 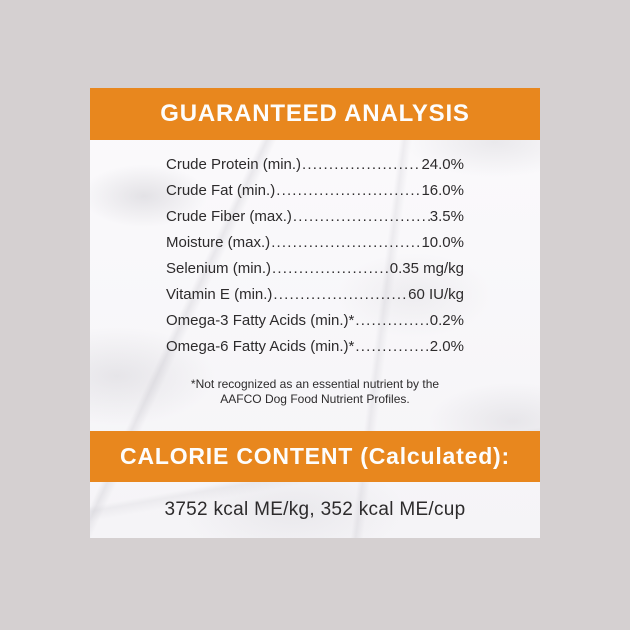 What do you see at coordinates (442, 164) in the screenshot?
I see `nutrient-value: 24.0%` at bounding box center [442, 164].